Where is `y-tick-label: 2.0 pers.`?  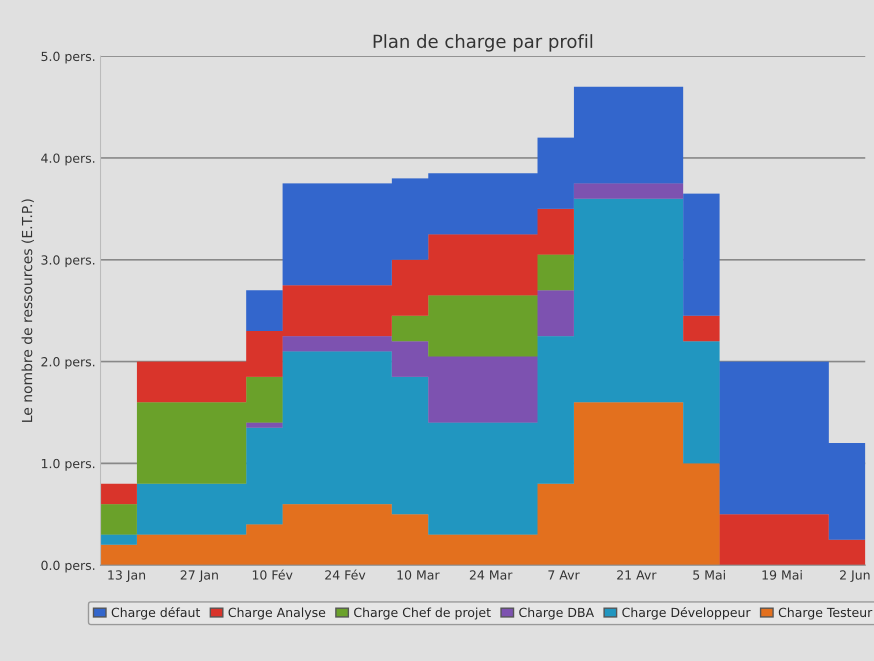
y-tick-label: 2.0 pers. is located at coordinates (67, 363).